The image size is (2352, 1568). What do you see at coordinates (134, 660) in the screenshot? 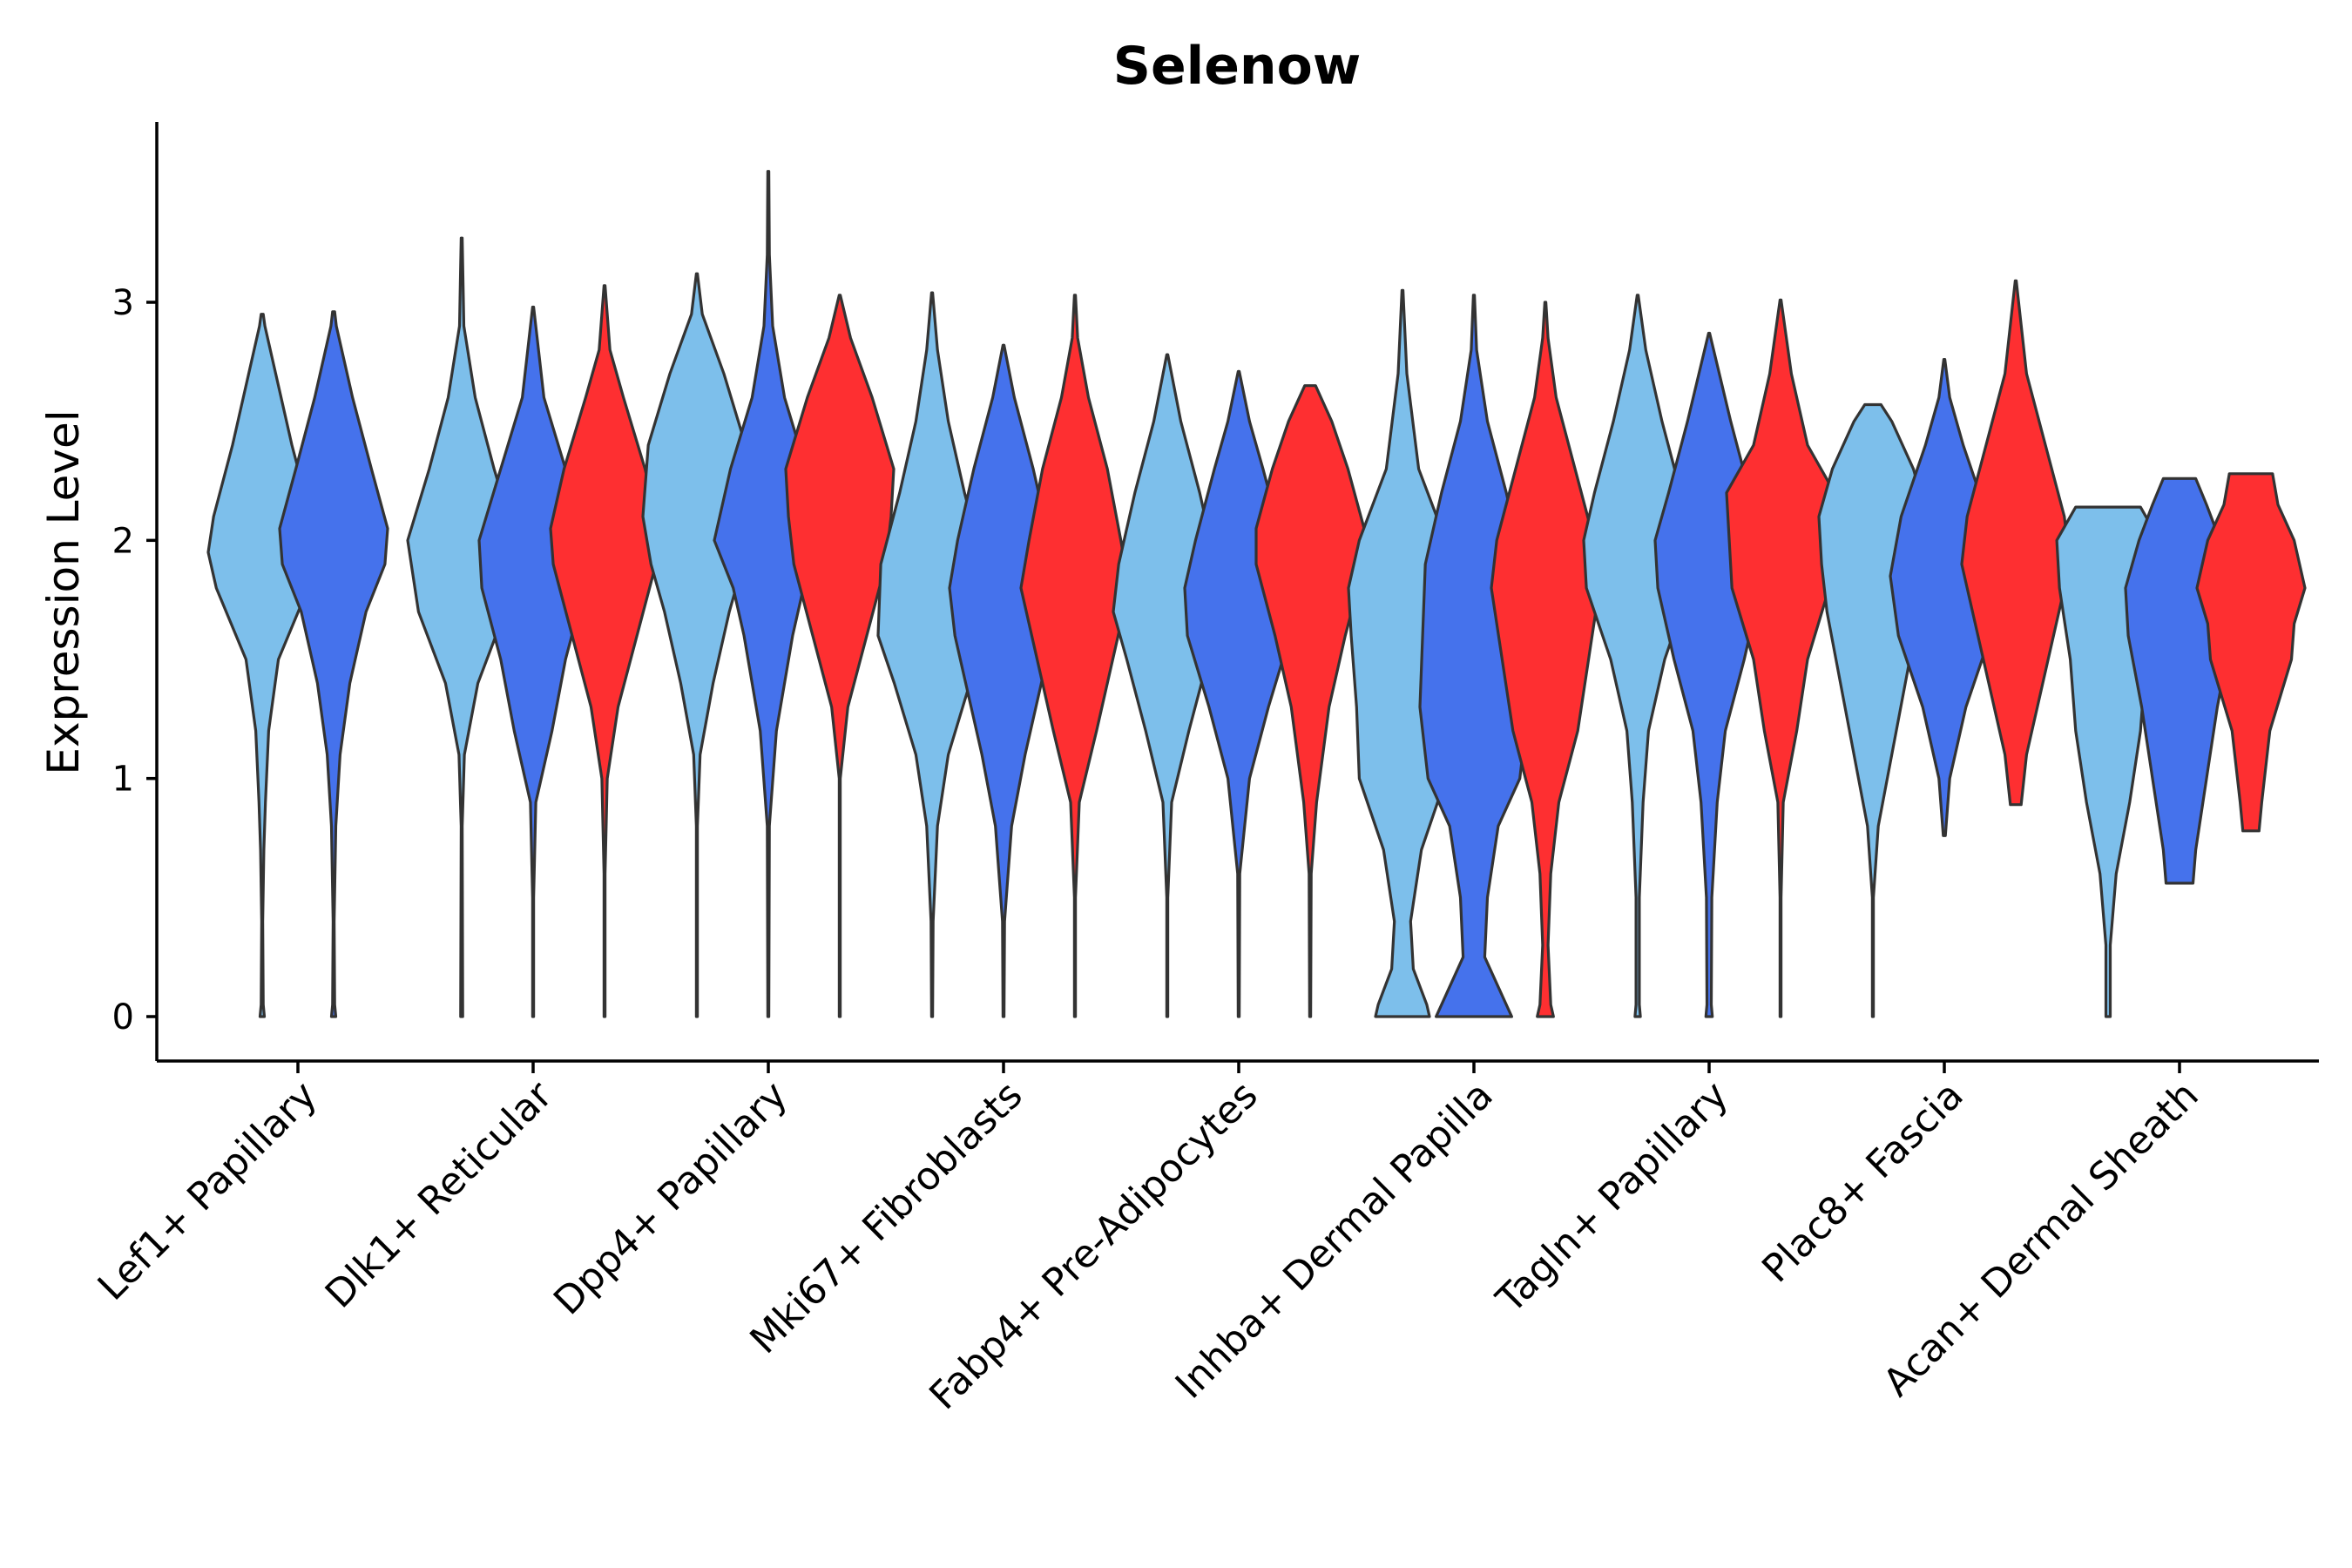
I see `y-ticks: 0 1 2 3` at bounding box center [134, 660].